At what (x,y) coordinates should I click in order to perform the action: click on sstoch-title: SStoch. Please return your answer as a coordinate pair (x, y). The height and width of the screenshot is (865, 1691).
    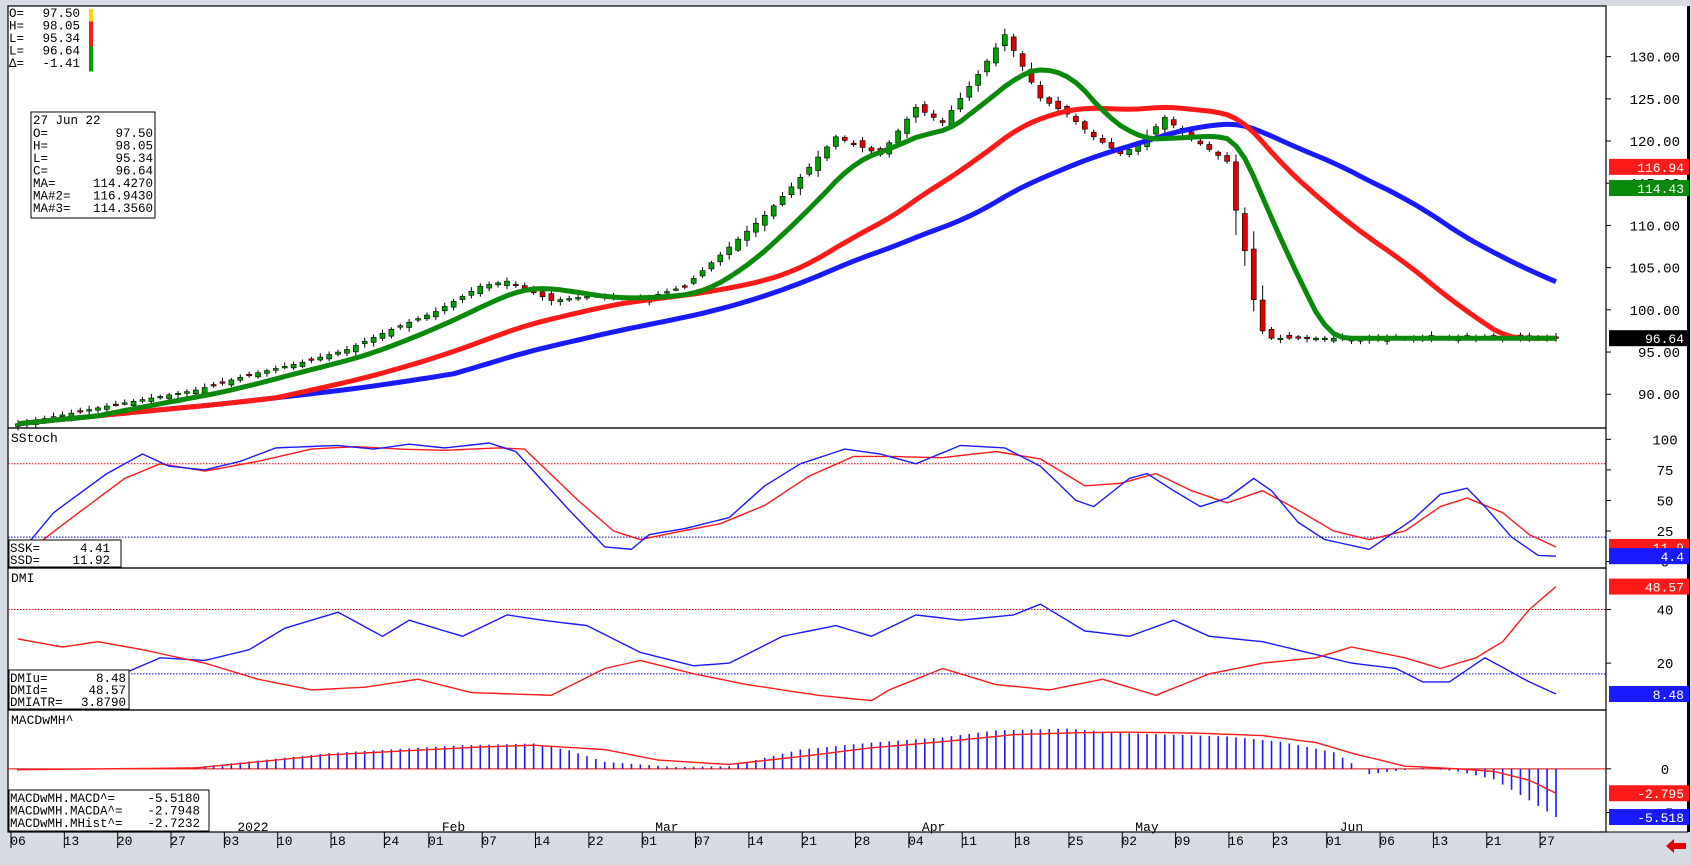
    Looking at the image, I should click on (34, 438).